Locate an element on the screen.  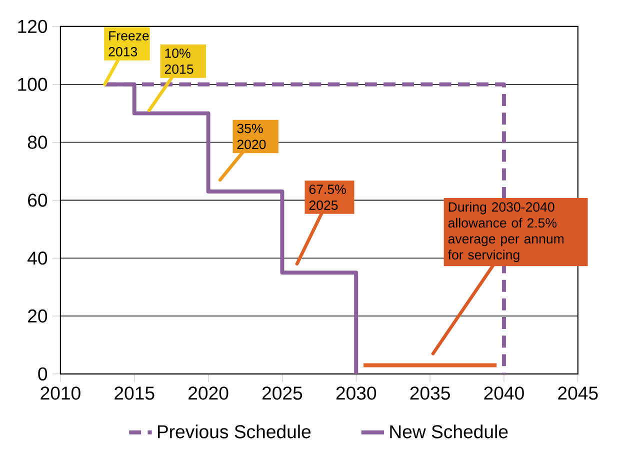
x-tick-label: 2015 is located at coordinates (134, 393).